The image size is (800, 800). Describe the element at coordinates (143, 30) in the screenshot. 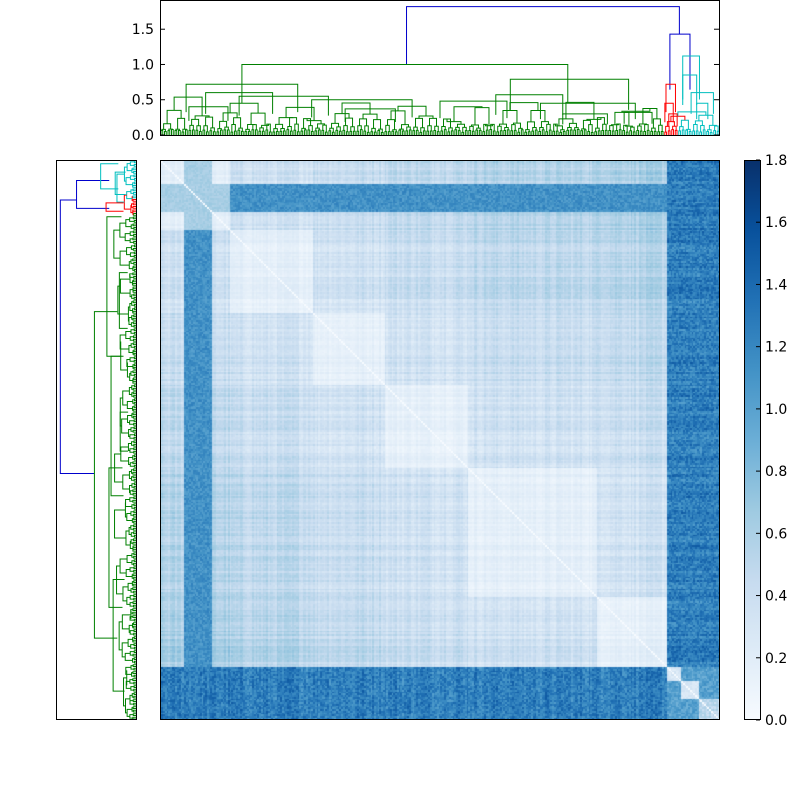

I see `top-dendrogram-y-tick-label: 1.5` at that location.